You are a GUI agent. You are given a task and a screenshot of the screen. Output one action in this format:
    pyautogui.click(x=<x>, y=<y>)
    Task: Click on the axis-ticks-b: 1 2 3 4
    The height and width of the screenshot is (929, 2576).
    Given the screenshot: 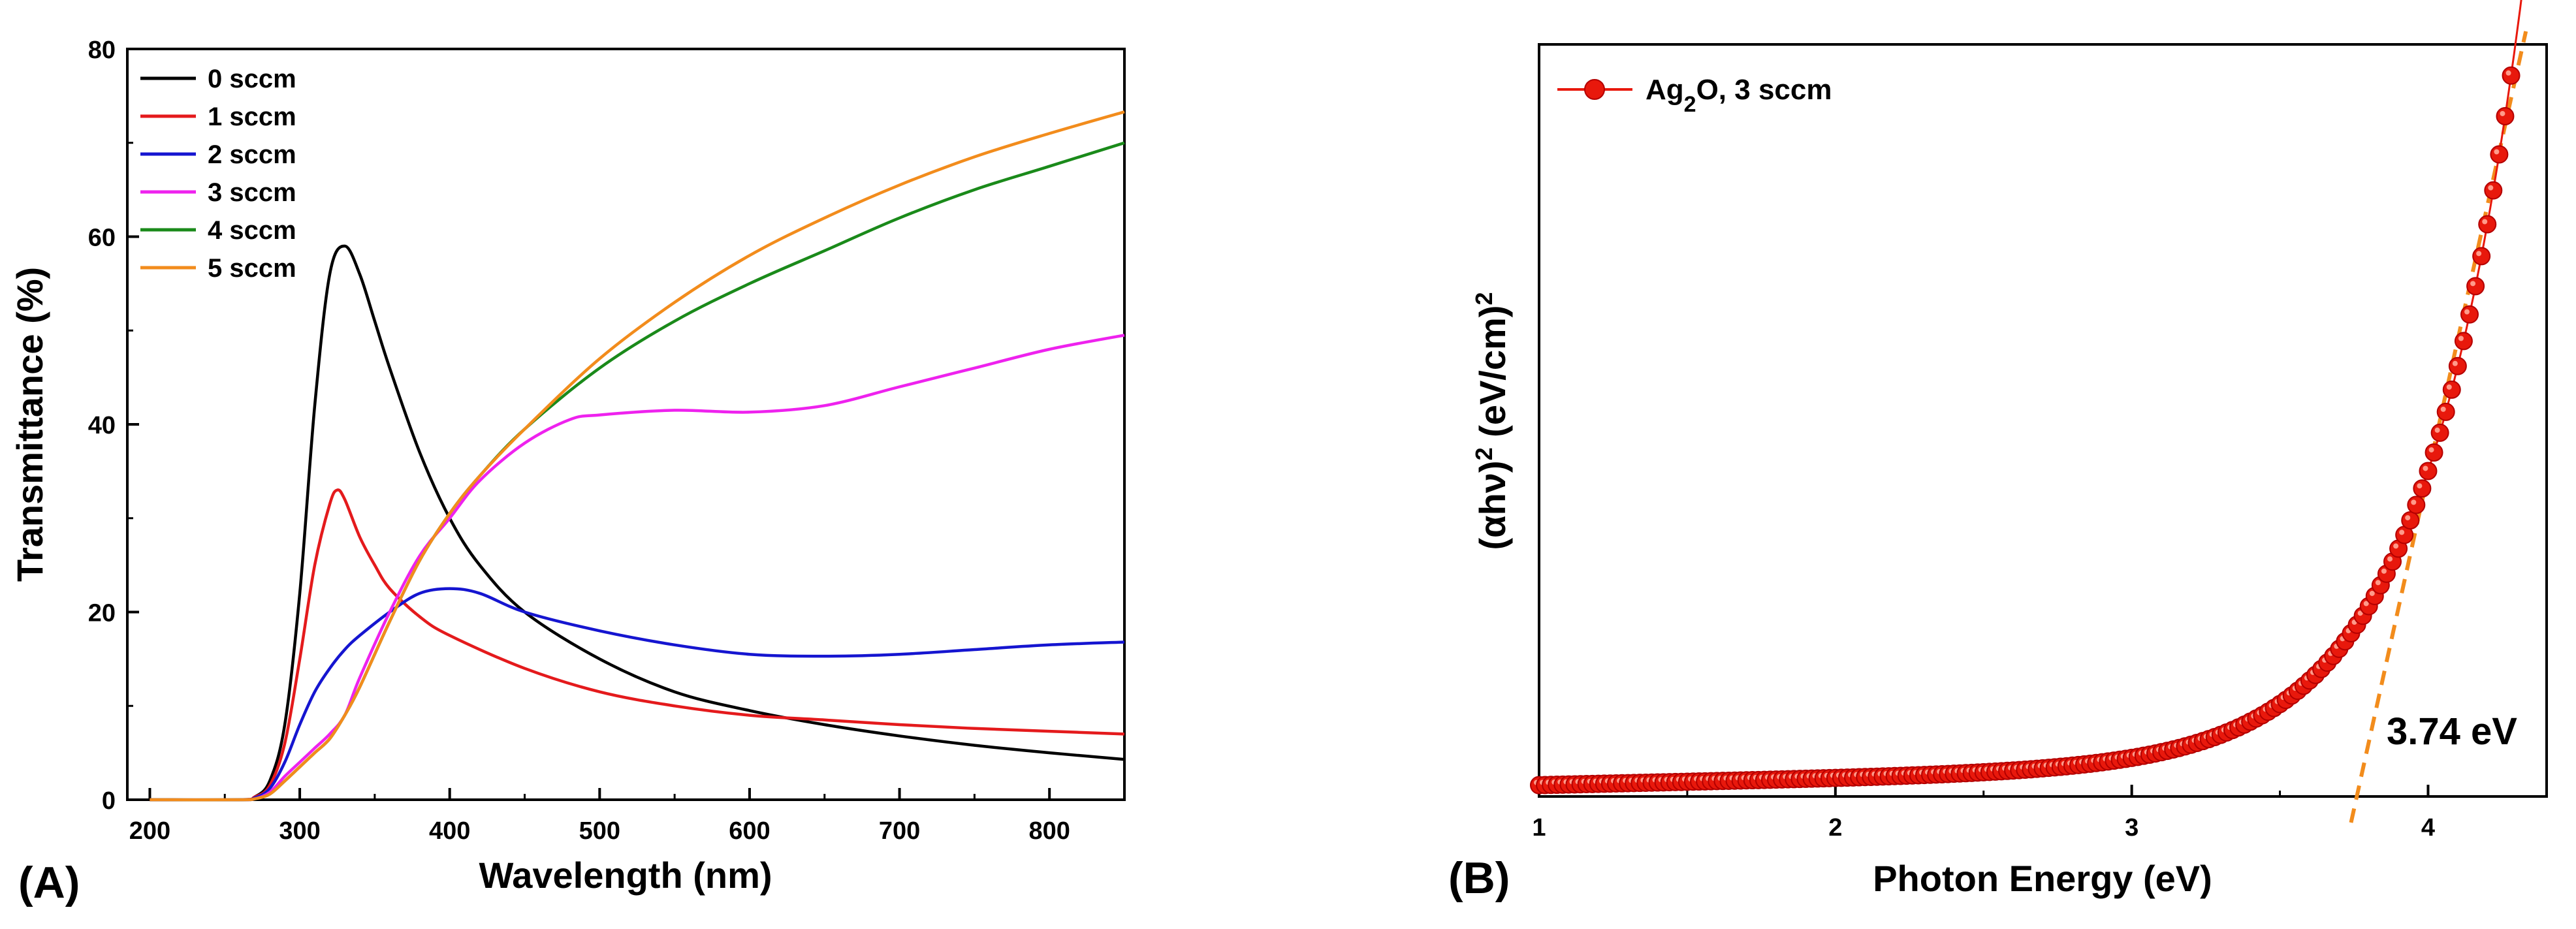 What is the action you would take?
    pyautogui.click(x=1984, y=813)
    